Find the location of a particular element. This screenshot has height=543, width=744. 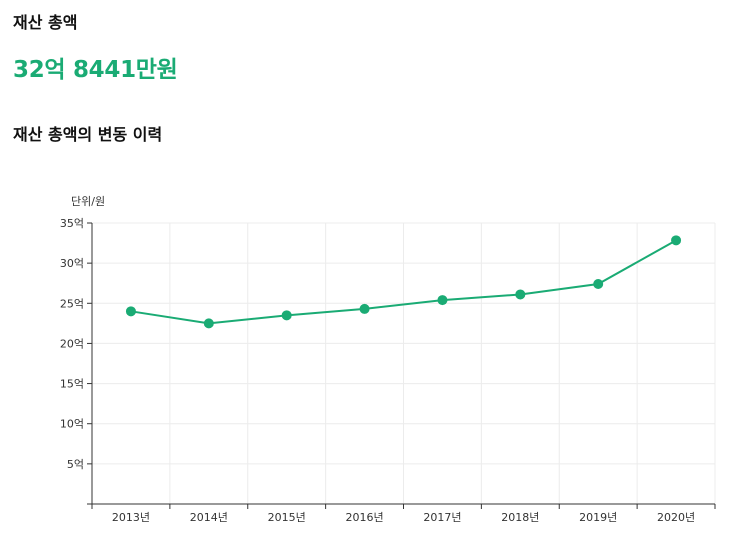

total-assets-amount: 32억 8441만원 is located at coordinates (95, 70).